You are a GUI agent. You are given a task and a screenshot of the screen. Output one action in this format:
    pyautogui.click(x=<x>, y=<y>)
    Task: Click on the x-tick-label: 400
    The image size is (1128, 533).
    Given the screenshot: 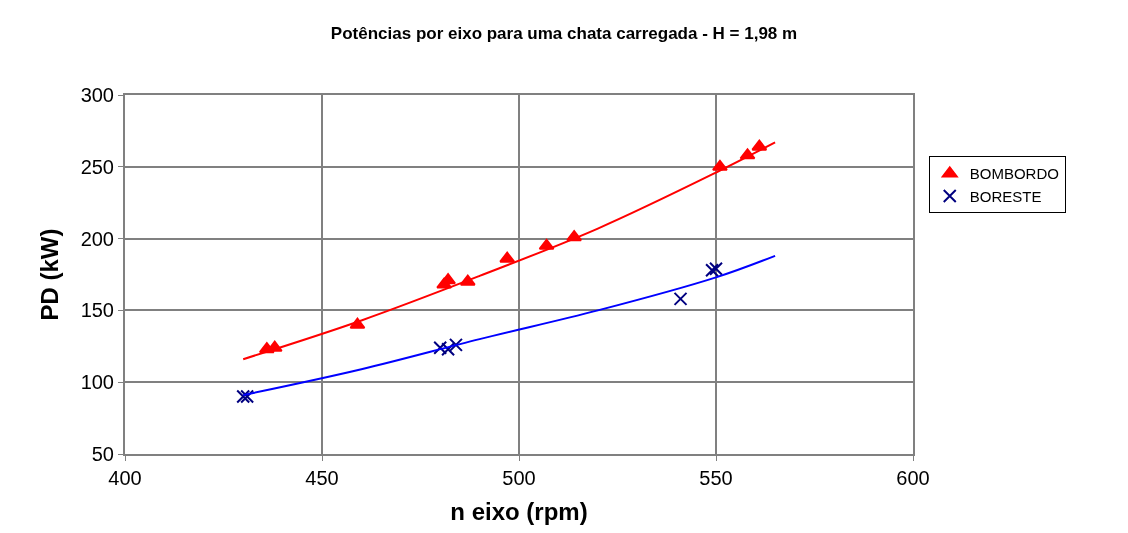 What is the action you would take?
    pyautogui.click(x=125, y=478)
    